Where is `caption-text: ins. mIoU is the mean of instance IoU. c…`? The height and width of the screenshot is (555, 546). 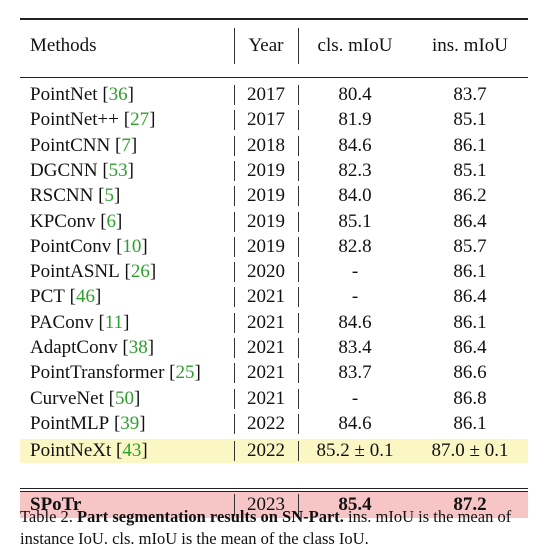 caption-text: ins. mIoU is the mean of instance IoU. c… is located at coordinates (266, 527).